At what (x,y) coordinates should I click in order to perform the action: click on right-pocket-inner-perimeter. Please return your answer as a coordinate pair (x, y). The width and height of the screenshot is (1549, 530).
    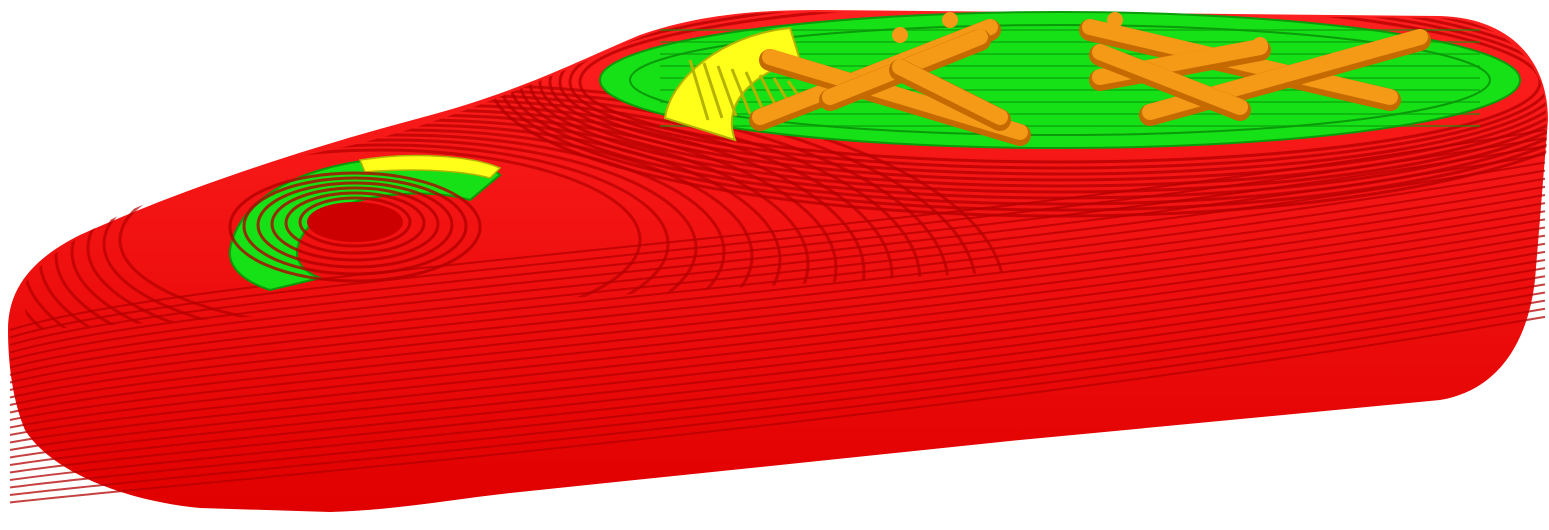
    Looking at the image, I should click on (1060, 80).